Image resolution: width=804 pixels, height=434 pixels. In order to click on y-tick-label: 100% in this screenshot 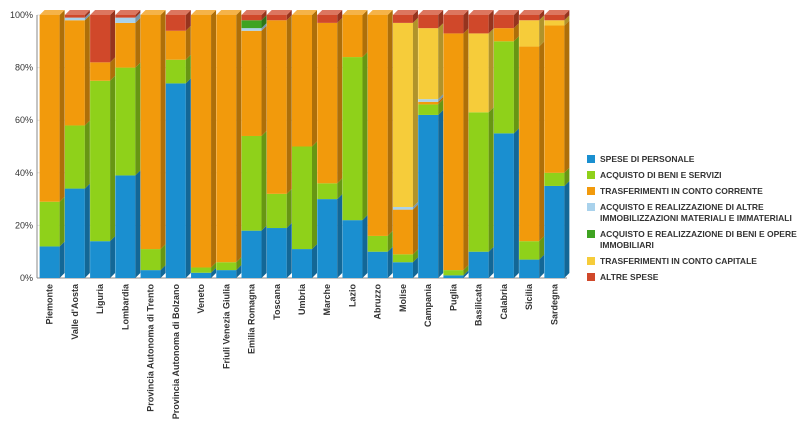, I will do `click(21, 15)`.